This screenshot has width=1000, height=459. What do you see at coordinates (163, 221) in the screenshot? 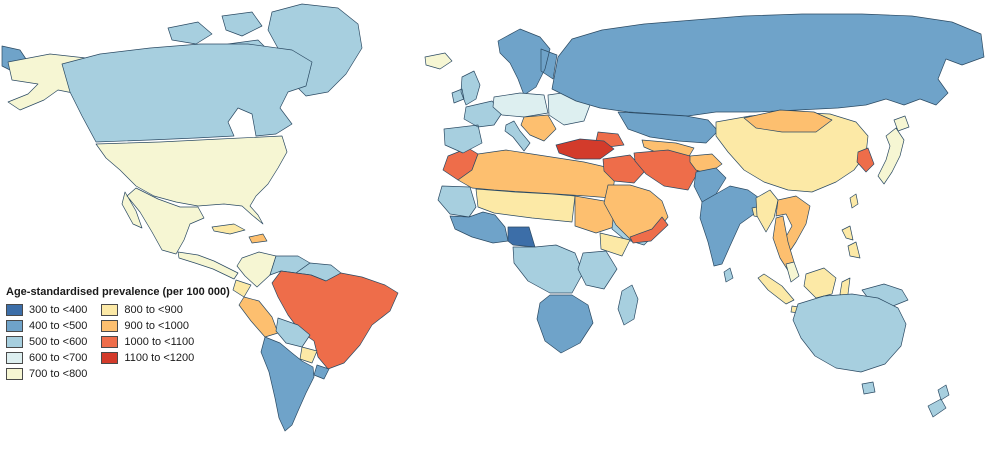
I see `region-mexico` at bounding box center [163, 221].